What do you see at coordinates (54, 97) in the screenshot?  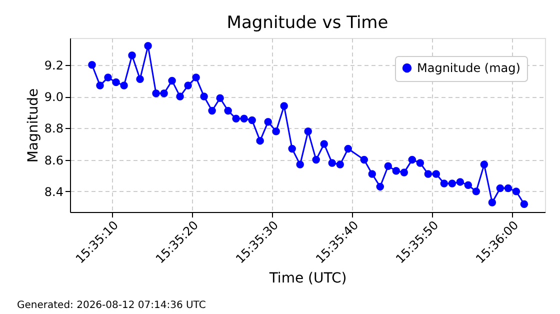 I see `y-tick-label: 9.0` at bounding box center [54, 97].